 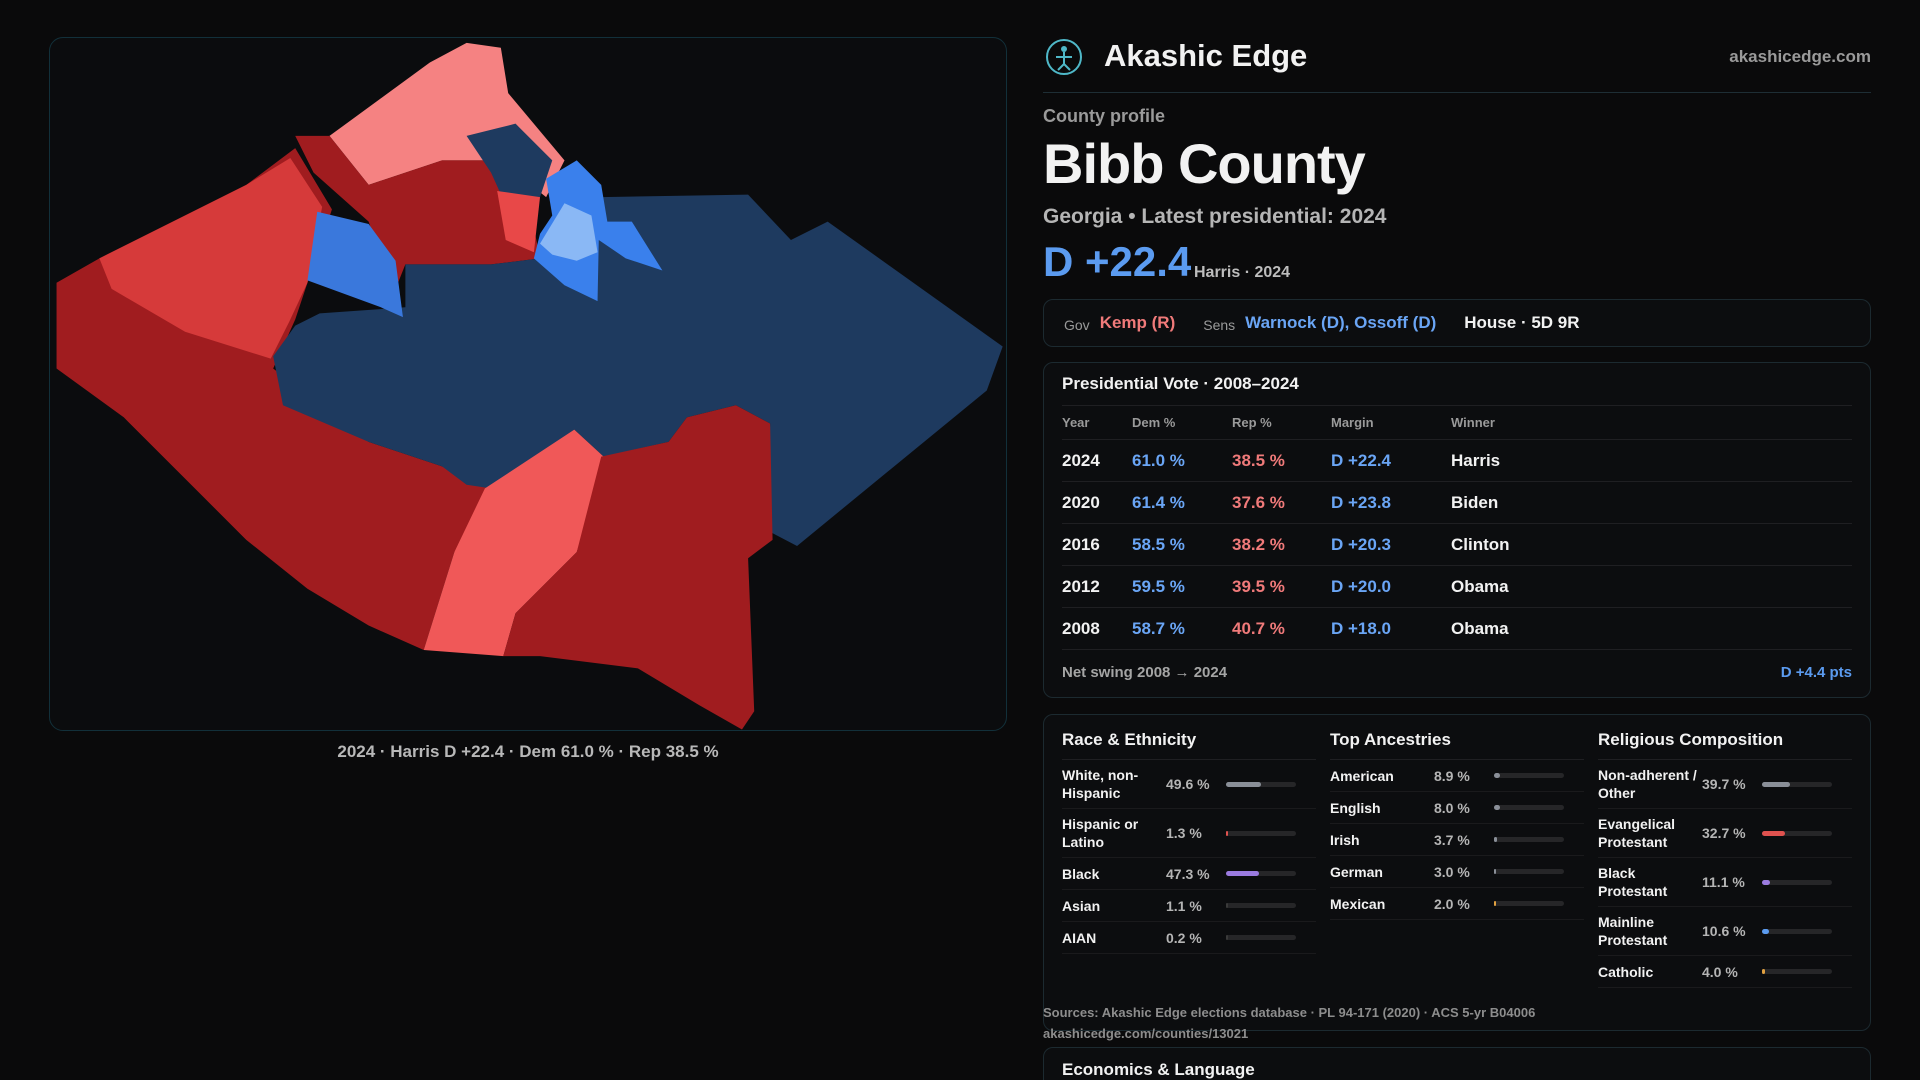 I want to click on table-cell: 38.5 %, so click(x=1258, y=460).